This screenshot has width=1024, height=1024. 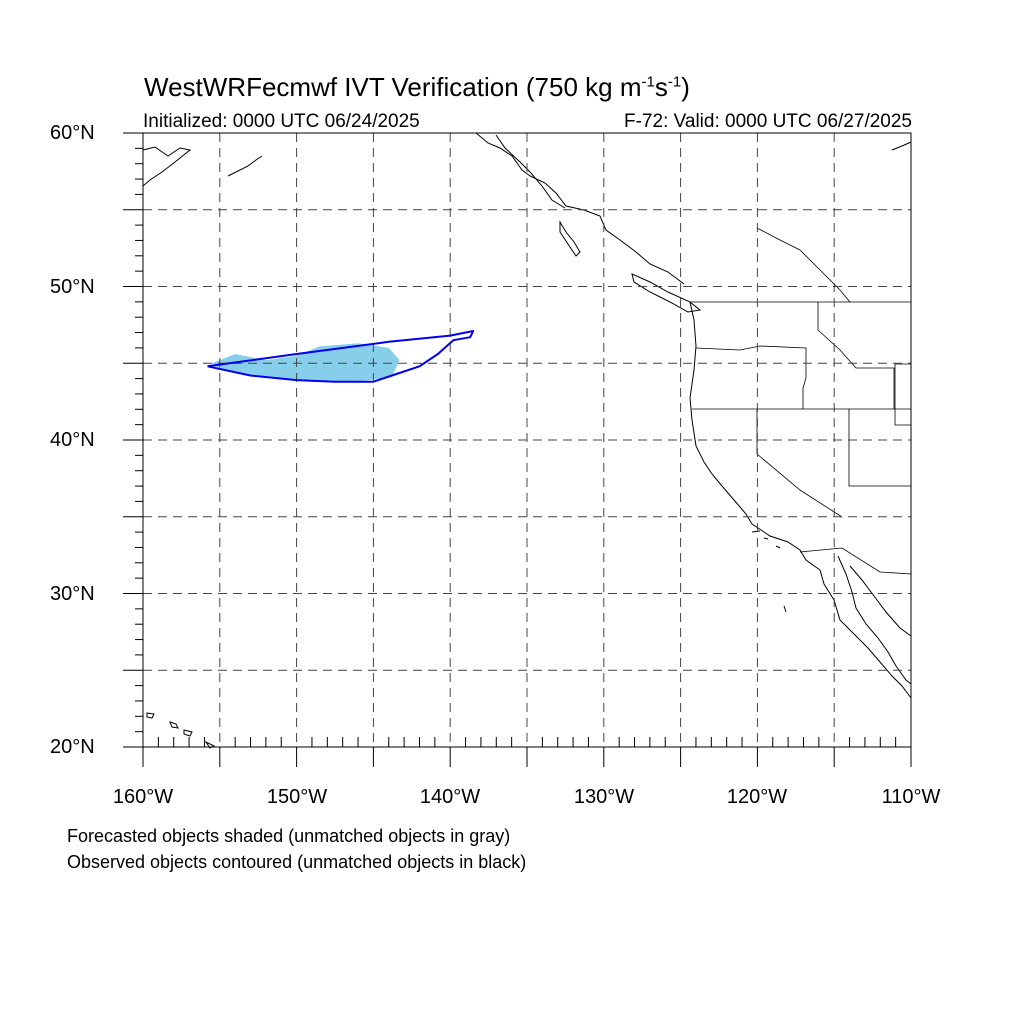 What do you see at coordinates (393, 87) in the screenshot?
I see `title-main: WestWRFecmwf IVT Verification (750 kg m` at bounding box center [393, 87].